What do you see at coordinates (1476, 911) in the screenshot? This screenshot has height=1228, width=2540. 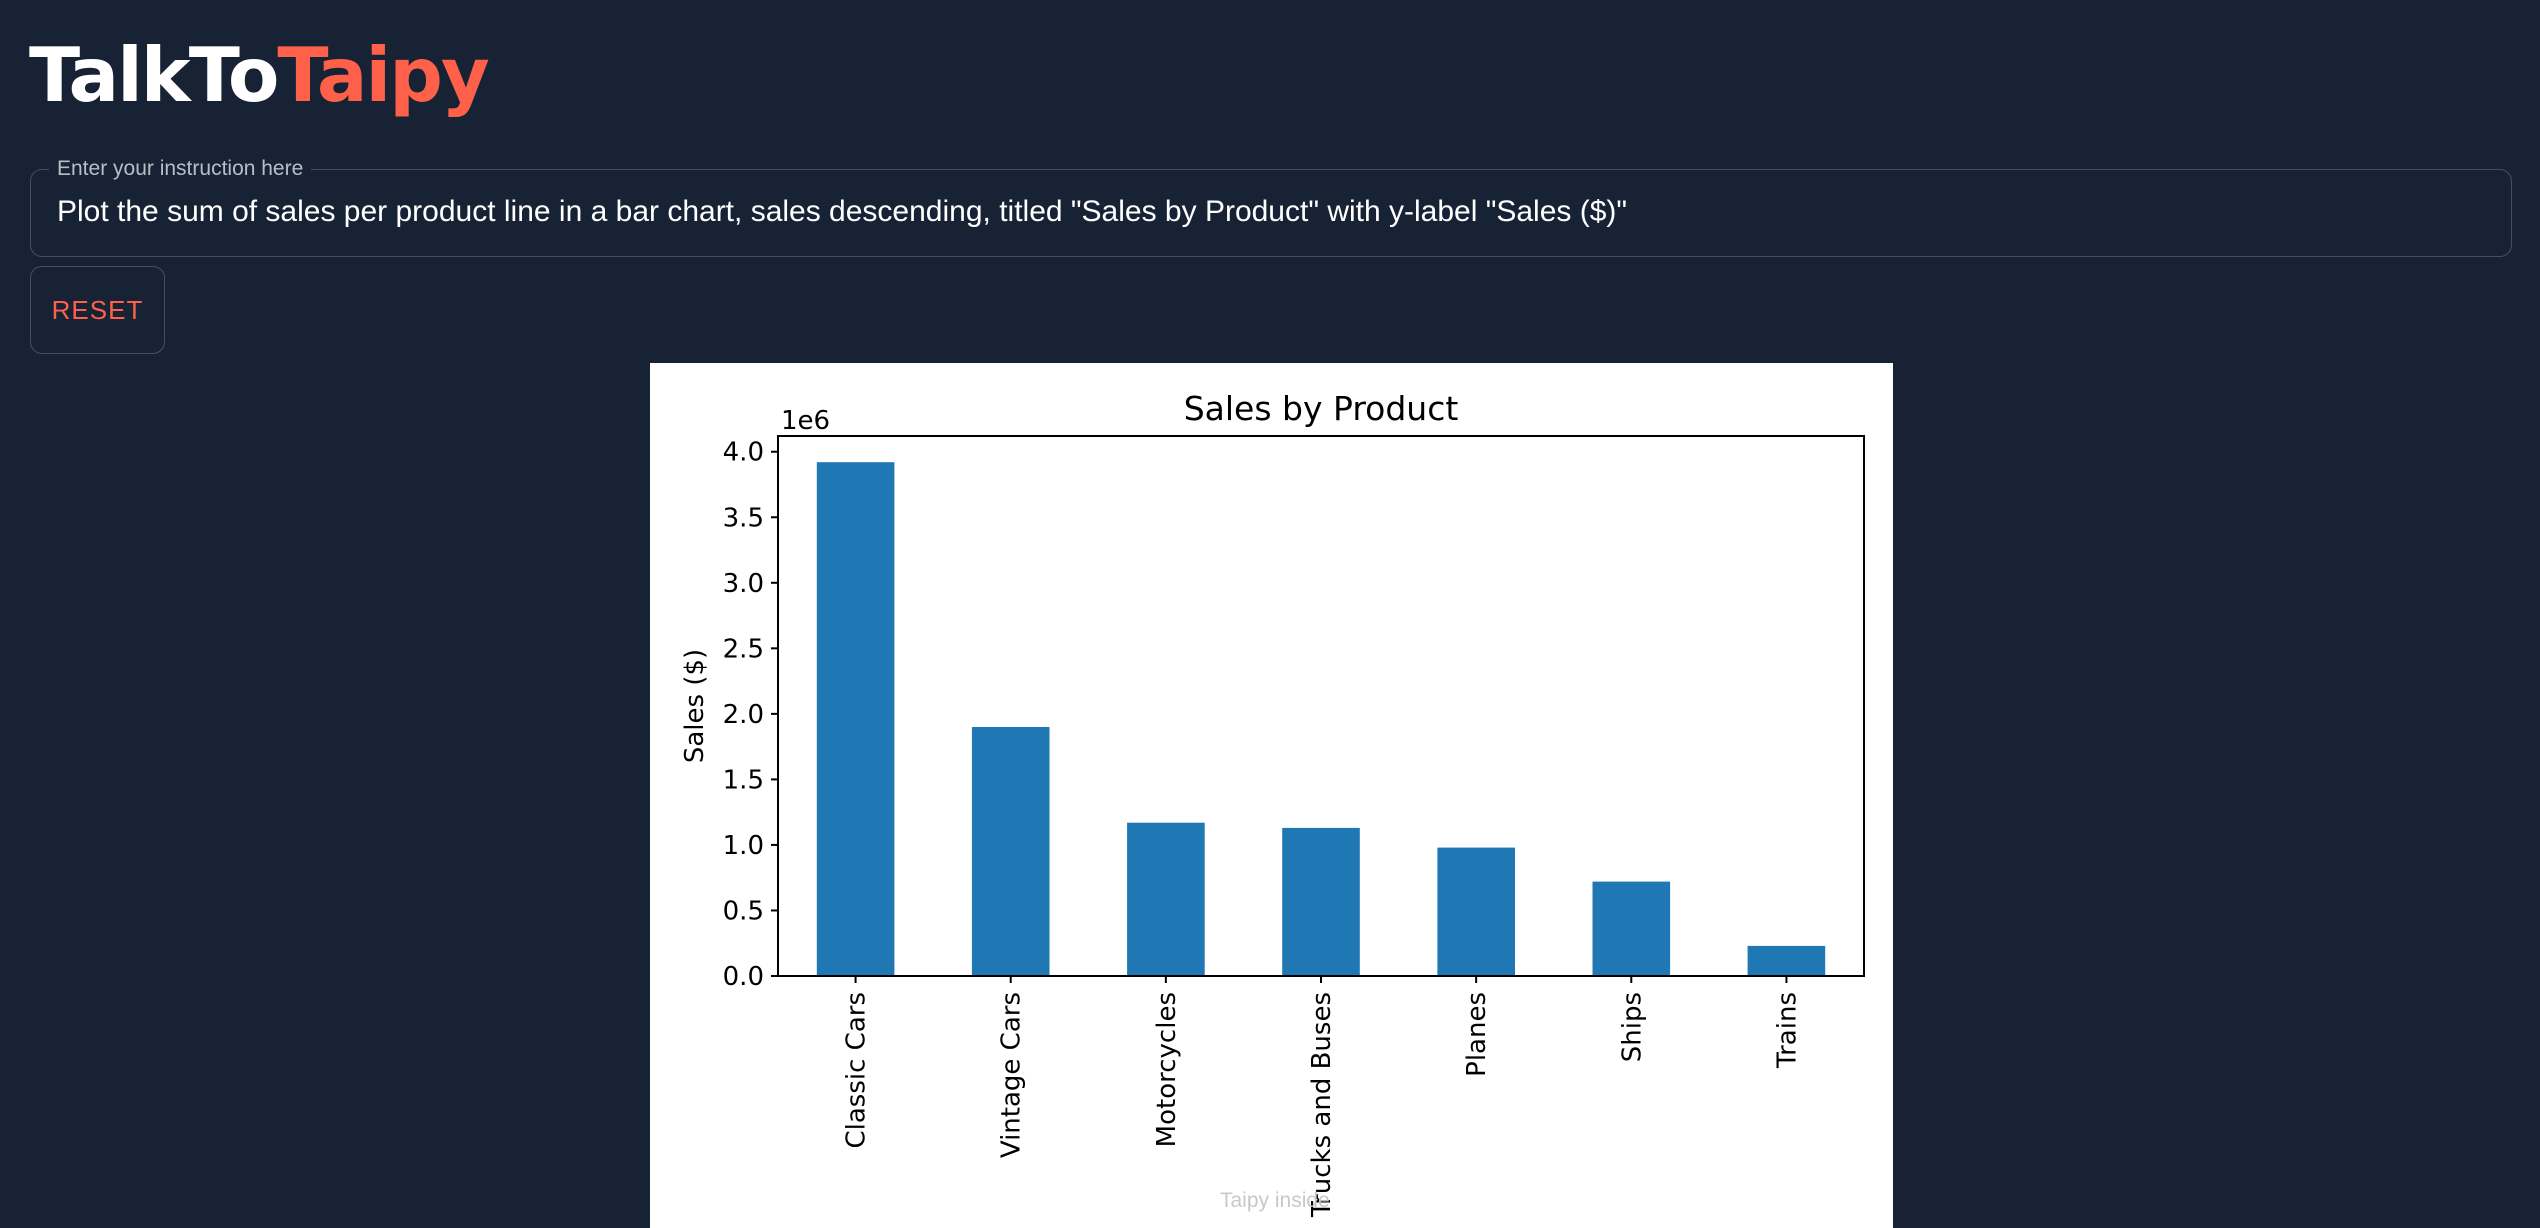 I see `bar-planes` at bounding box center [1476, 911].